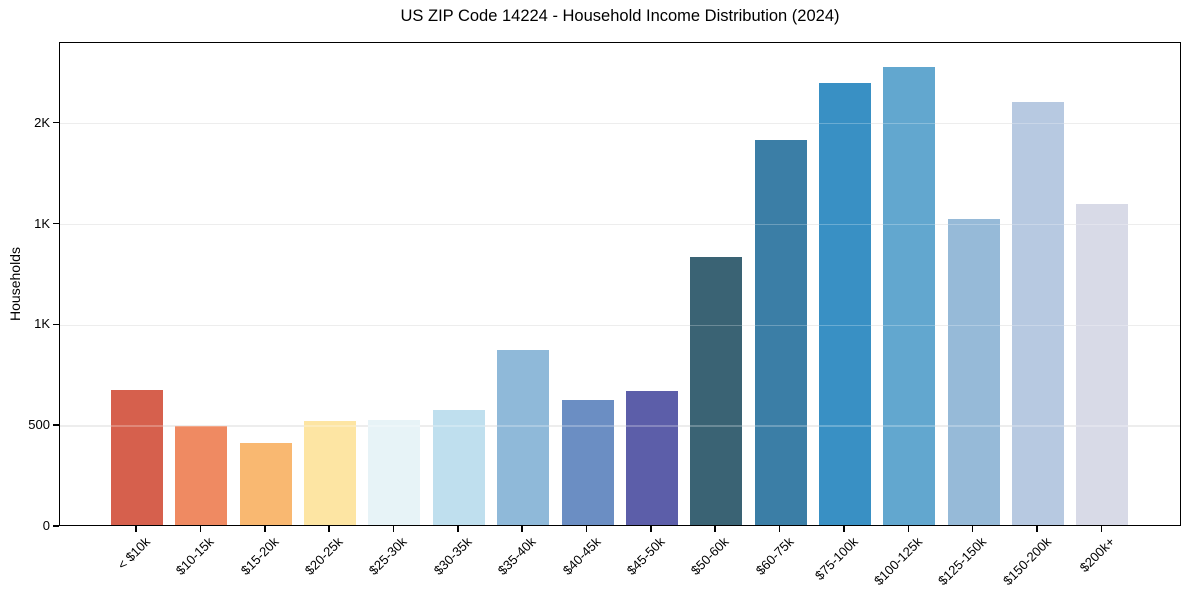 The image size is (1189, 590). I want to click on x-tick-label: $100-125k, so click(897, 561).